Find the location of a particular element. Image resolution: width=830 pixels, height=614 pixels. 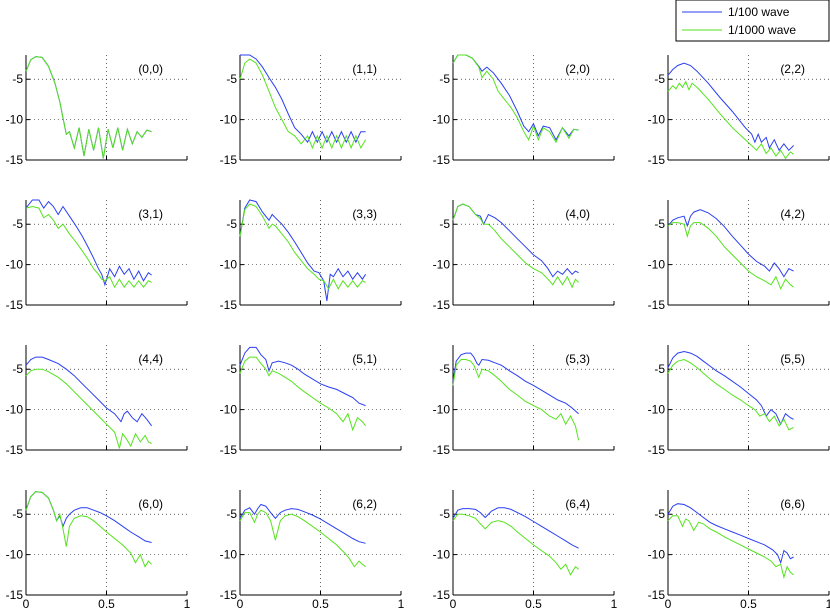

panel-title: (6,6) is located at coordinates (792, 504).